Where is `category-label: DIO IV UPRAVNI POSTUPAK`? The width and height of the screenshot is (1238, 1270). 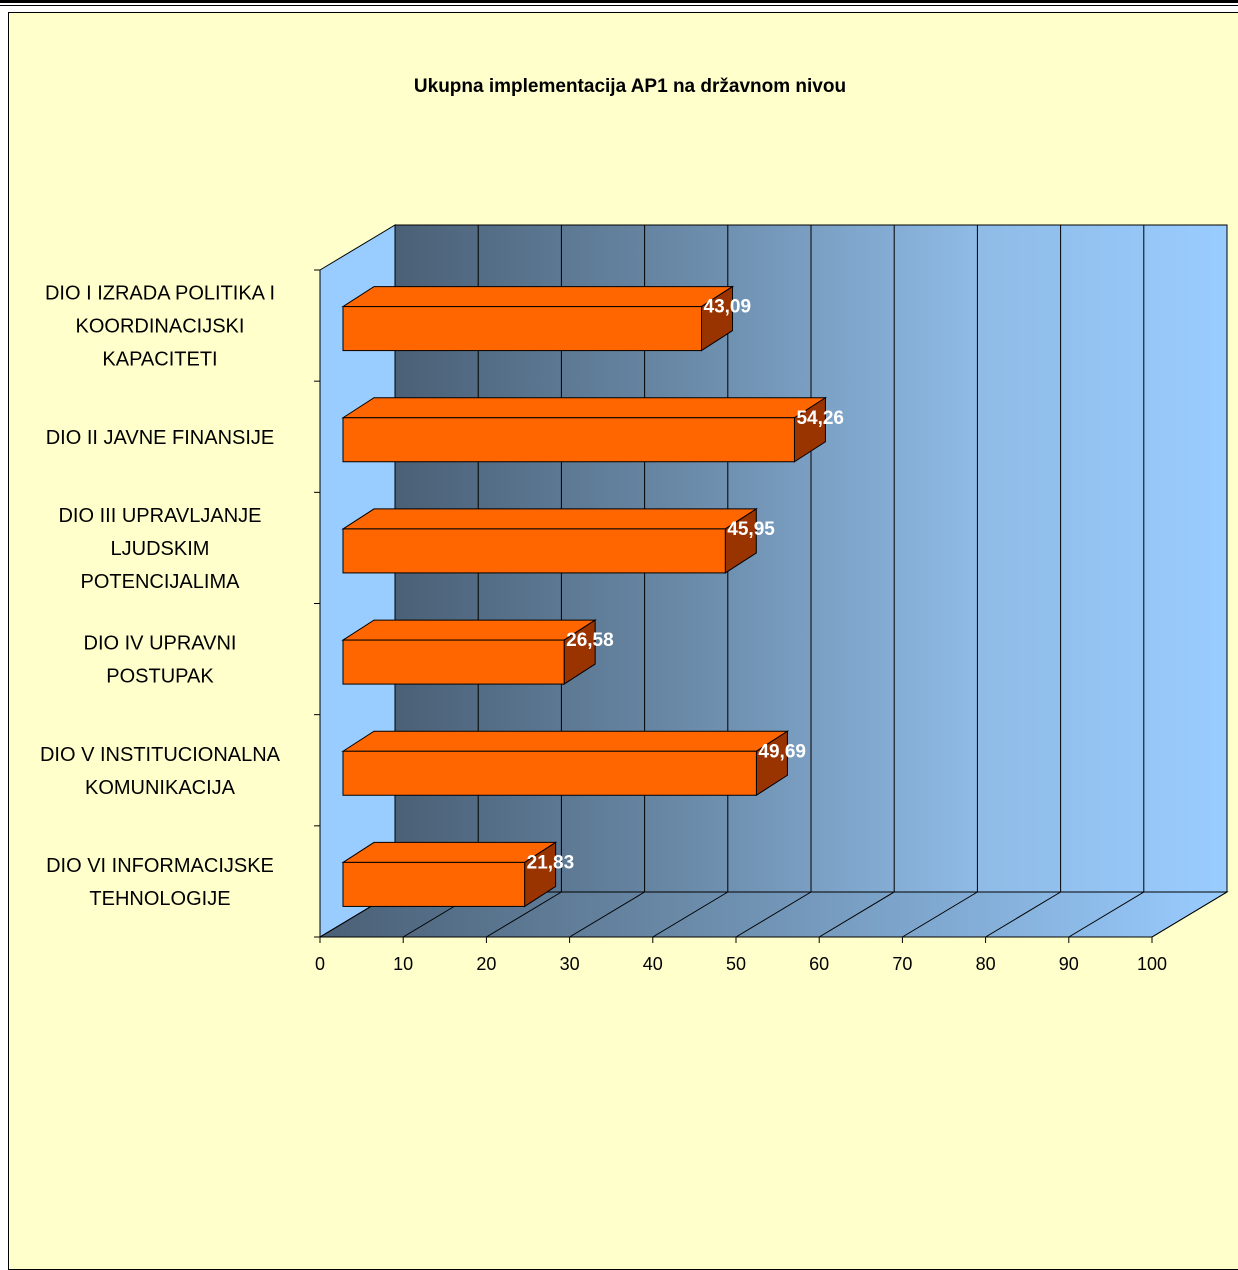
category-label: DIO IV UPRAVNI POSTUPAK is located at coordinates (160, 660).